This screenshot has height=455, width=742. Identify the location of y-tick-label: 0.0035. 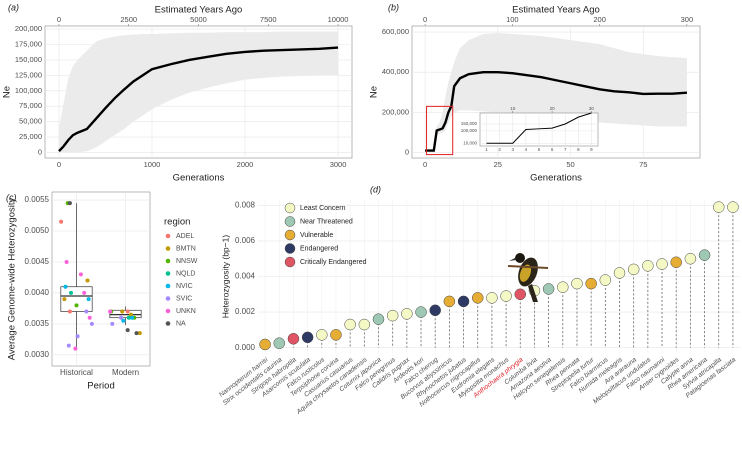
(37, 323).